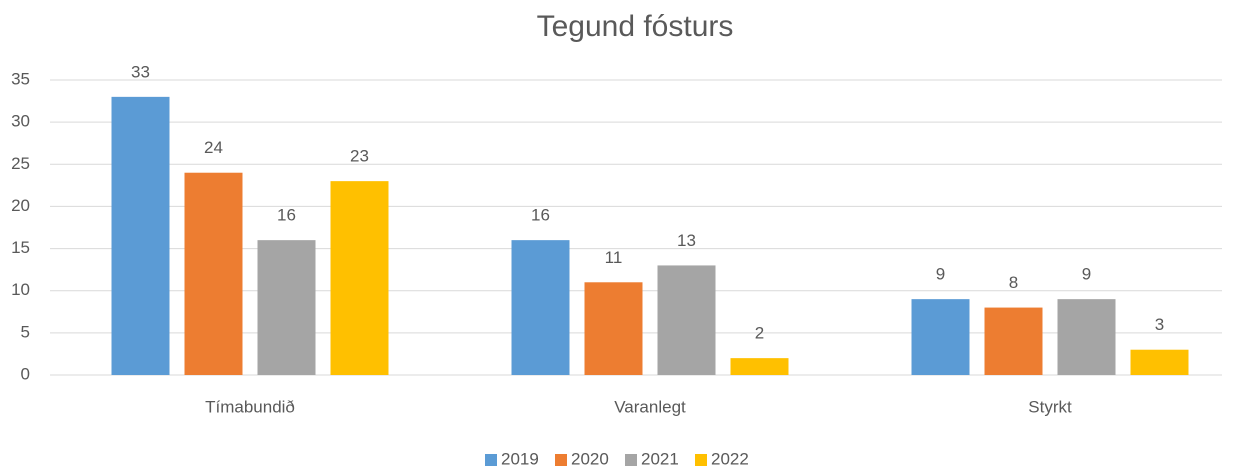 The image size is (1250, 469). What do you see at coordinates (520, 458) in the screenshot?
I see `legend-label: 2019` at bounding box center [520, 458].